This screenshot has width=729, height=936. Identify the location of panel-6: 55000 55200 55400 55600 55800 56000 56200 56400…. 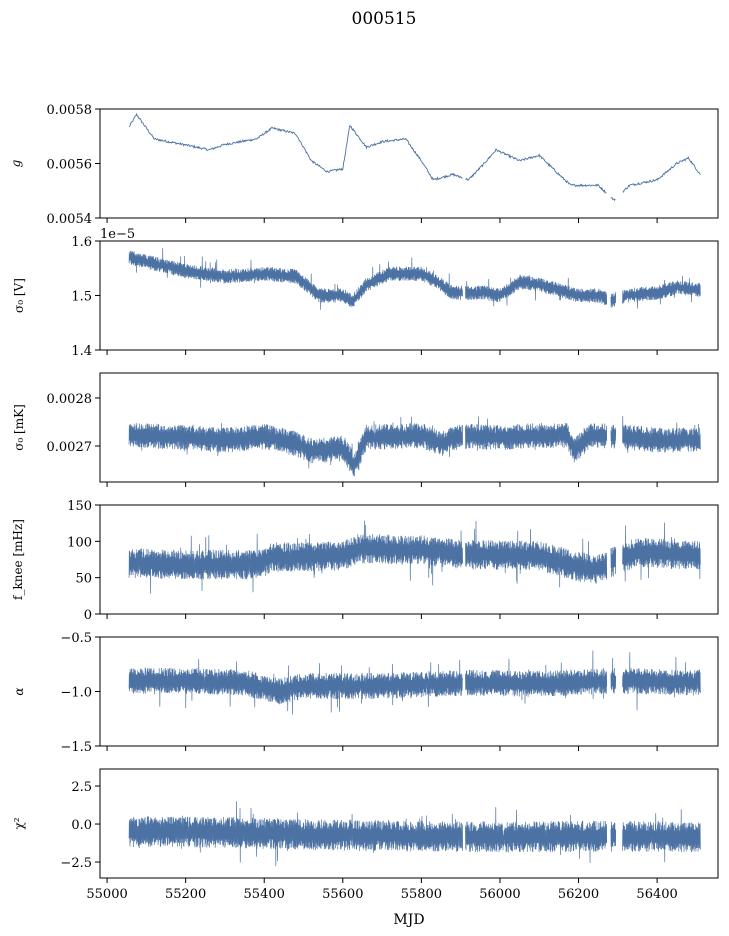
(365, 835).